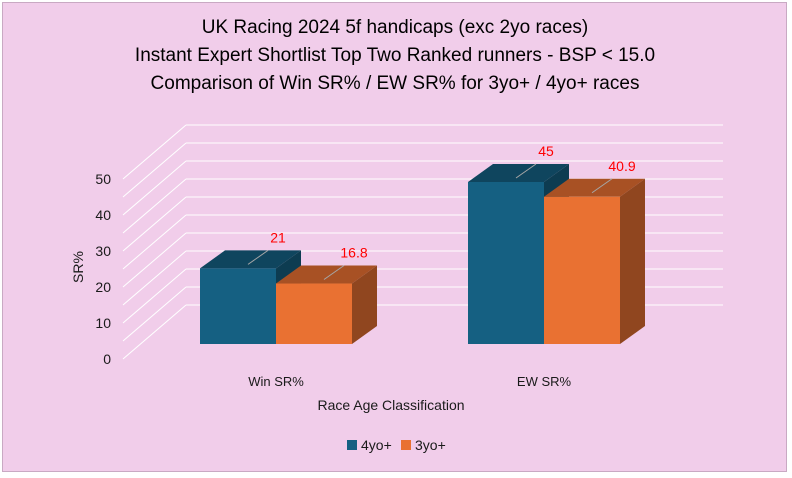 The height and width of the screenshot is (478, 792). I want to click on bar-3yo+-Win SR%, so click(326, 304).